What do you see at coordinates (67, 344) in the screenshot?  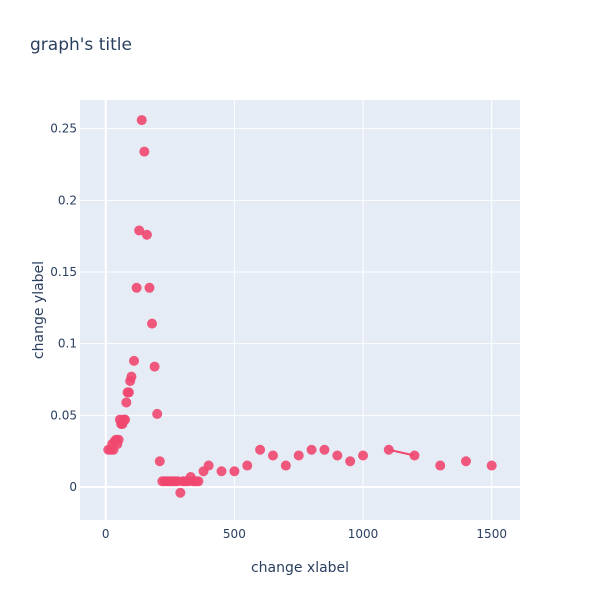 I see `y-tick-label: 0.1` at bounding box center [67, 344].